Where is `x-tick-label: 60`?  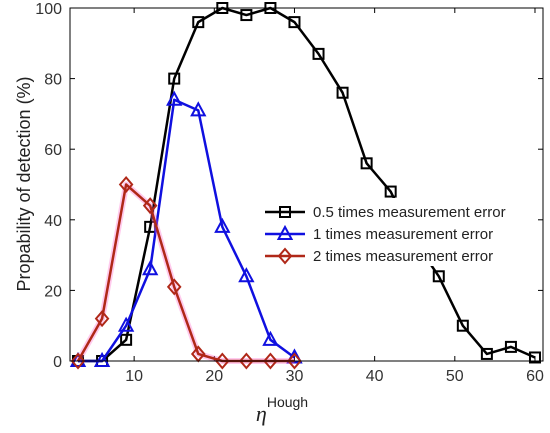
x-tick-label: 60 is located at coordinates (535, 376).